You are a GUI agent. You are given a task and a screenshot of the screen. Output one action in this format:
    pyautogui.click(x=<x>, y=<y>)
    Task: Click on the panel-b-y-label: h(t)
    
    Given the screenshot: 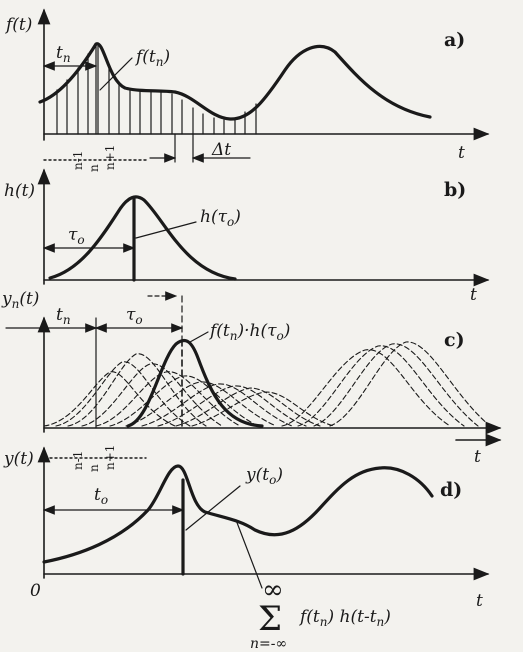 What is the action you would take?
    pyautogui.click(x=19, y=191)
    